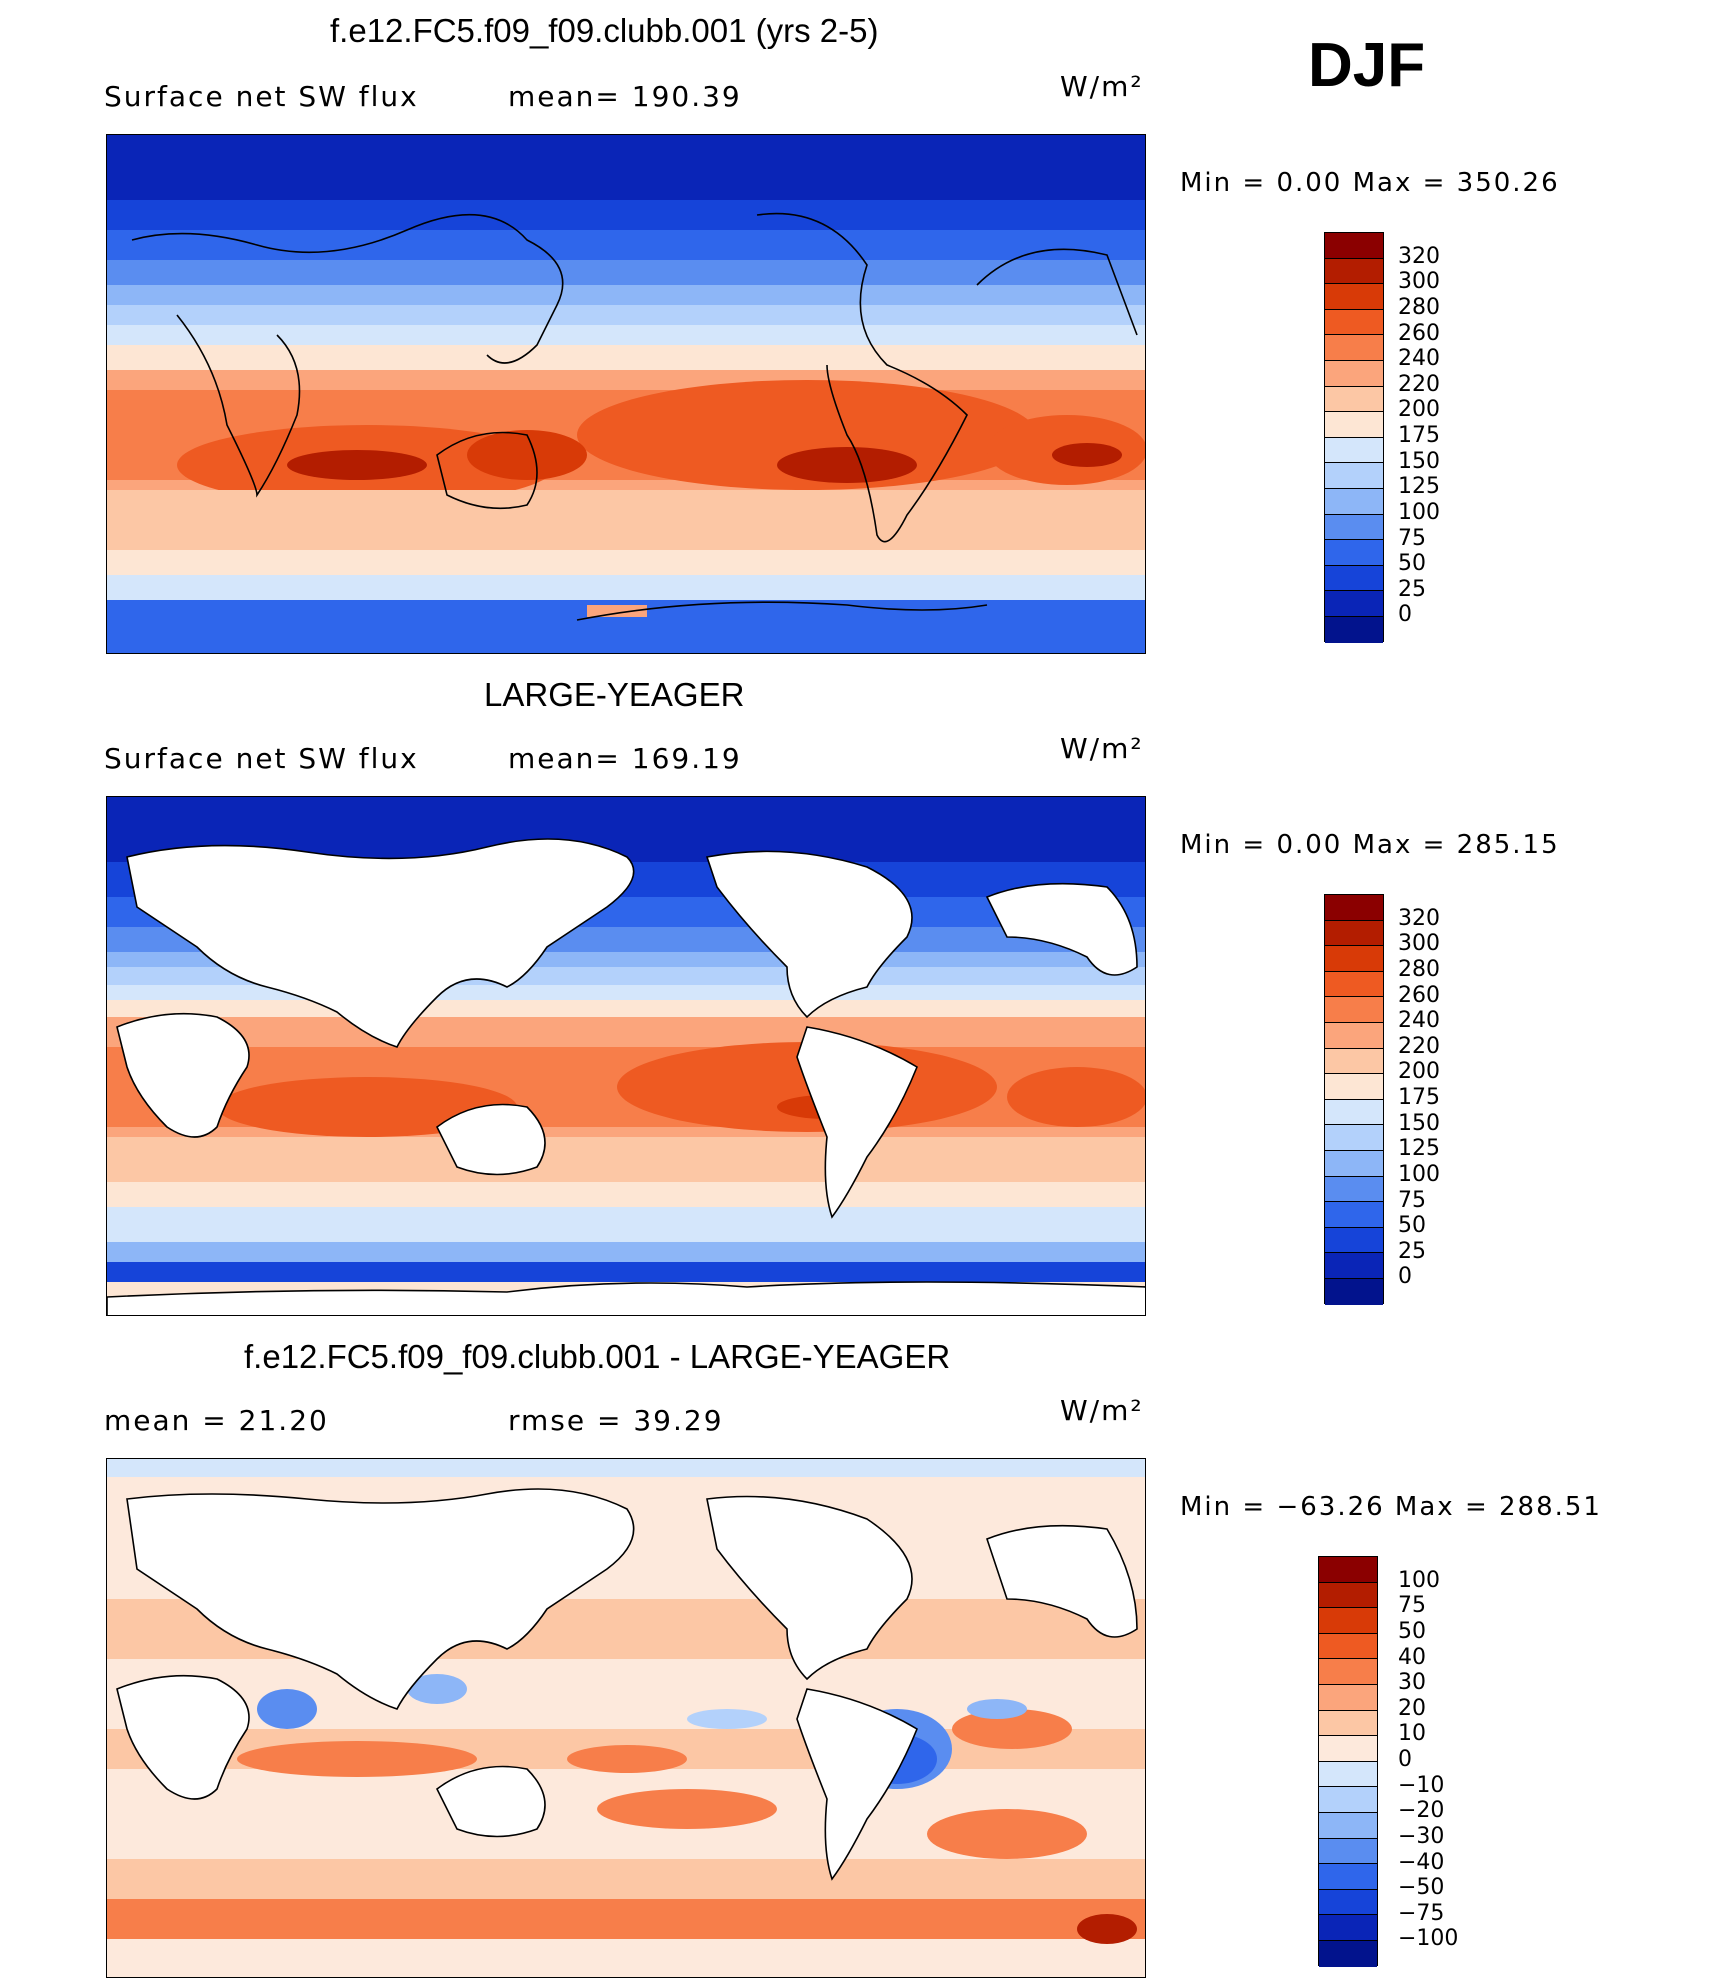  Describe the element at coordinates (1419, 995) in the screenshot. I see `colorbar-tick-label: 260` at that location.